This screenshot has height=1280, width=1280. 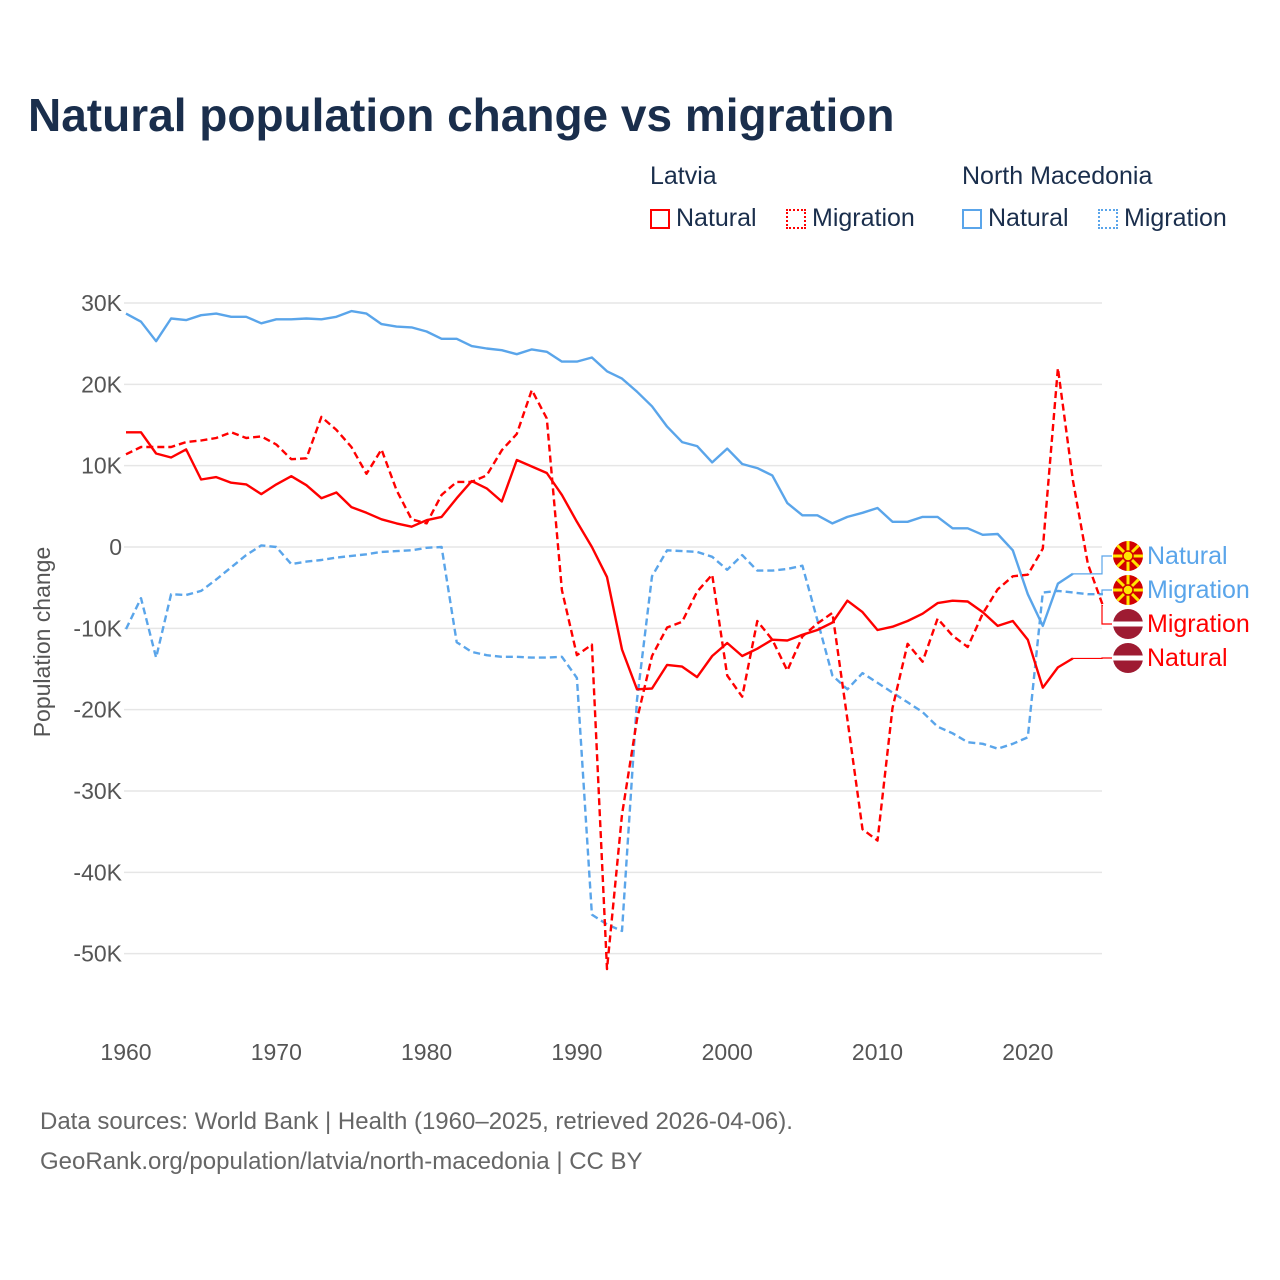 I want to click on x-tick-label: 1990, so click(x=576, y=1052).